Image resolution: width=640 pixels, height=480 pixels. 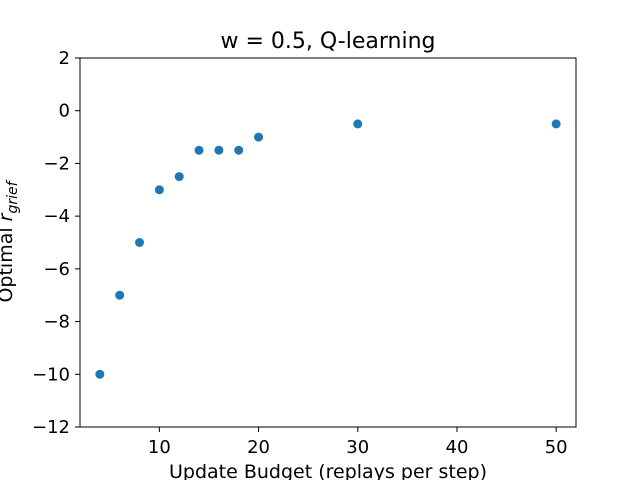 What do you see at coordinates (56, 322) in the screenshot?
I see `y-tick-label-5: −8` at bounding box center [56, 322].